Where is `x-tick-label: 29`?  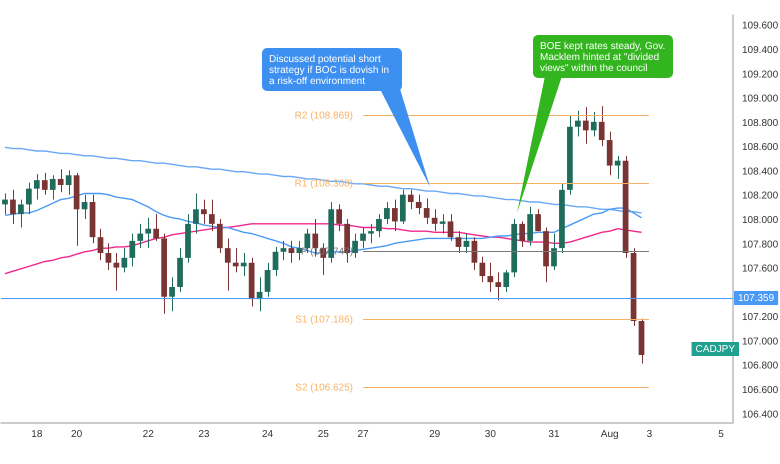
x-tick-label: 29 is located at coordinates (435, 434).